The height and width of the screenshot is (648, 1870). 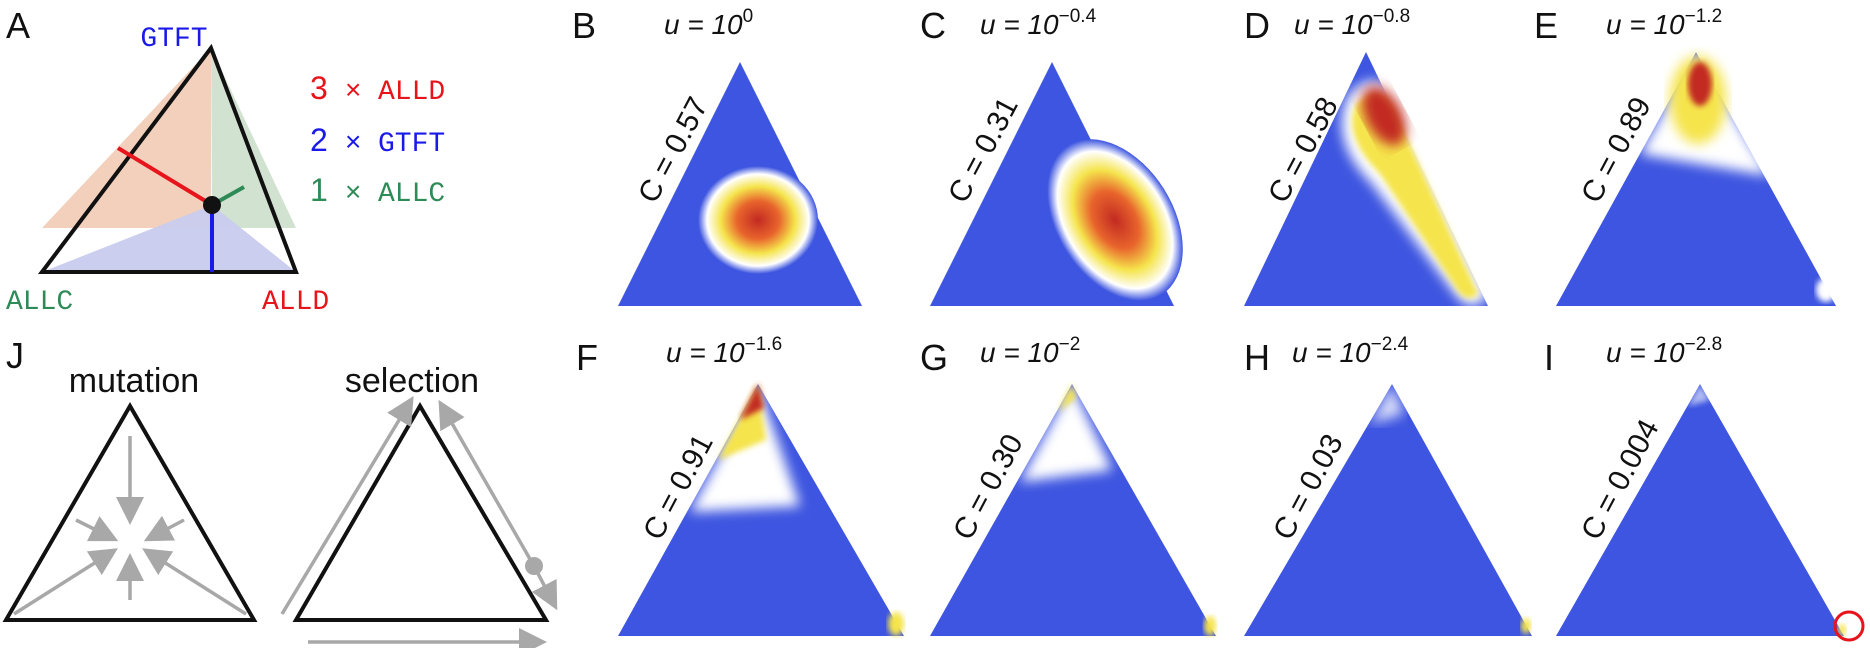 What do you see at coordinates (412, 381) in the screenshot?
I see `selection-title: selection` at bounding box center [412, 381].